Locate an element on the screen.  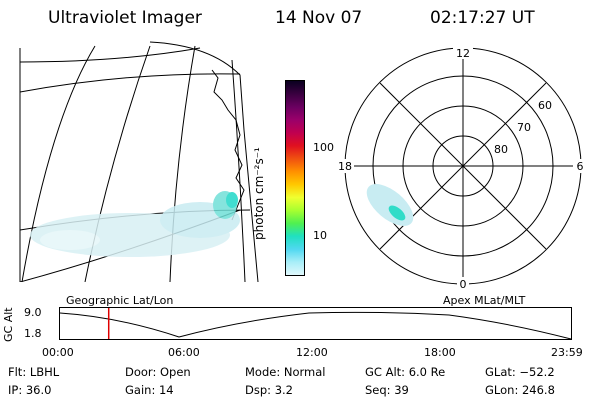
info-gc-alt: GC Alt: 6.0 Re is located at coordinates (405, 372).